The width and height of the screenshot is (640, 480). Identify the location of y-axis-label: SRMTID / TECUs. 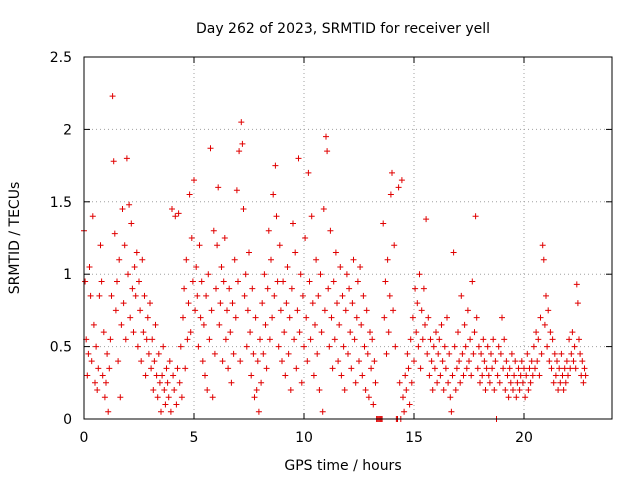
(15, 238).